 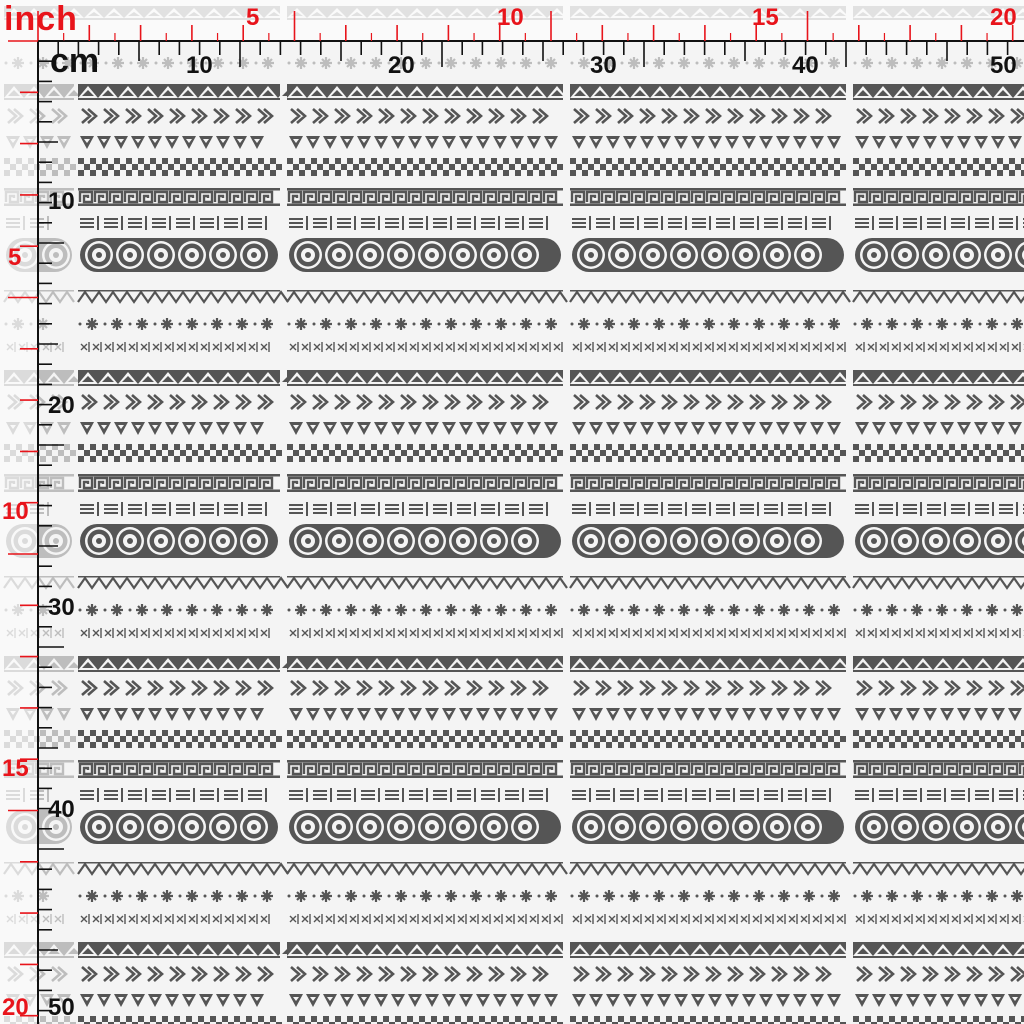 I want to click on top-cm-label: 30, so click(x=603, y=65).